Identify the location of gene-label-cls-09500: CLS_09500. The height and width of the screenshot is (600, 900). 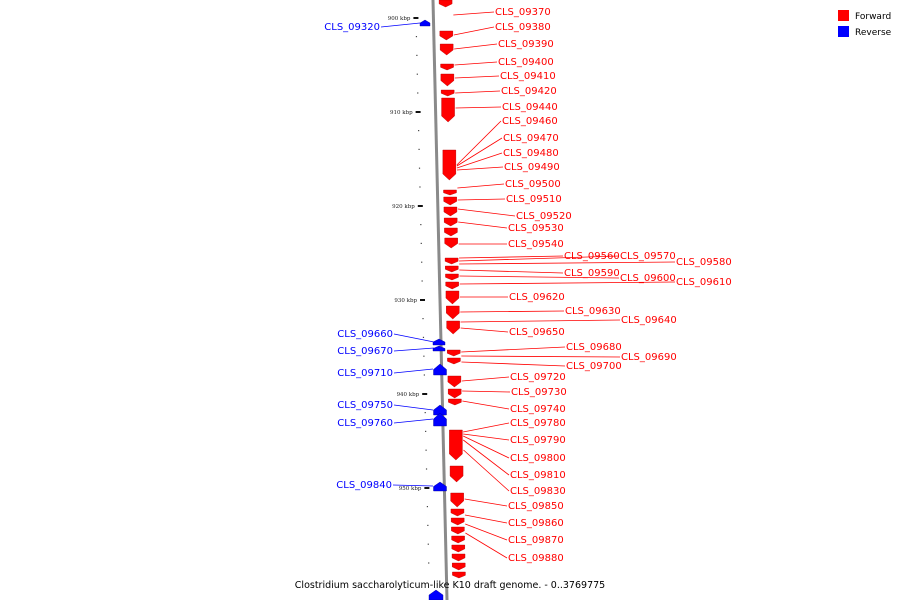
(533, 184).